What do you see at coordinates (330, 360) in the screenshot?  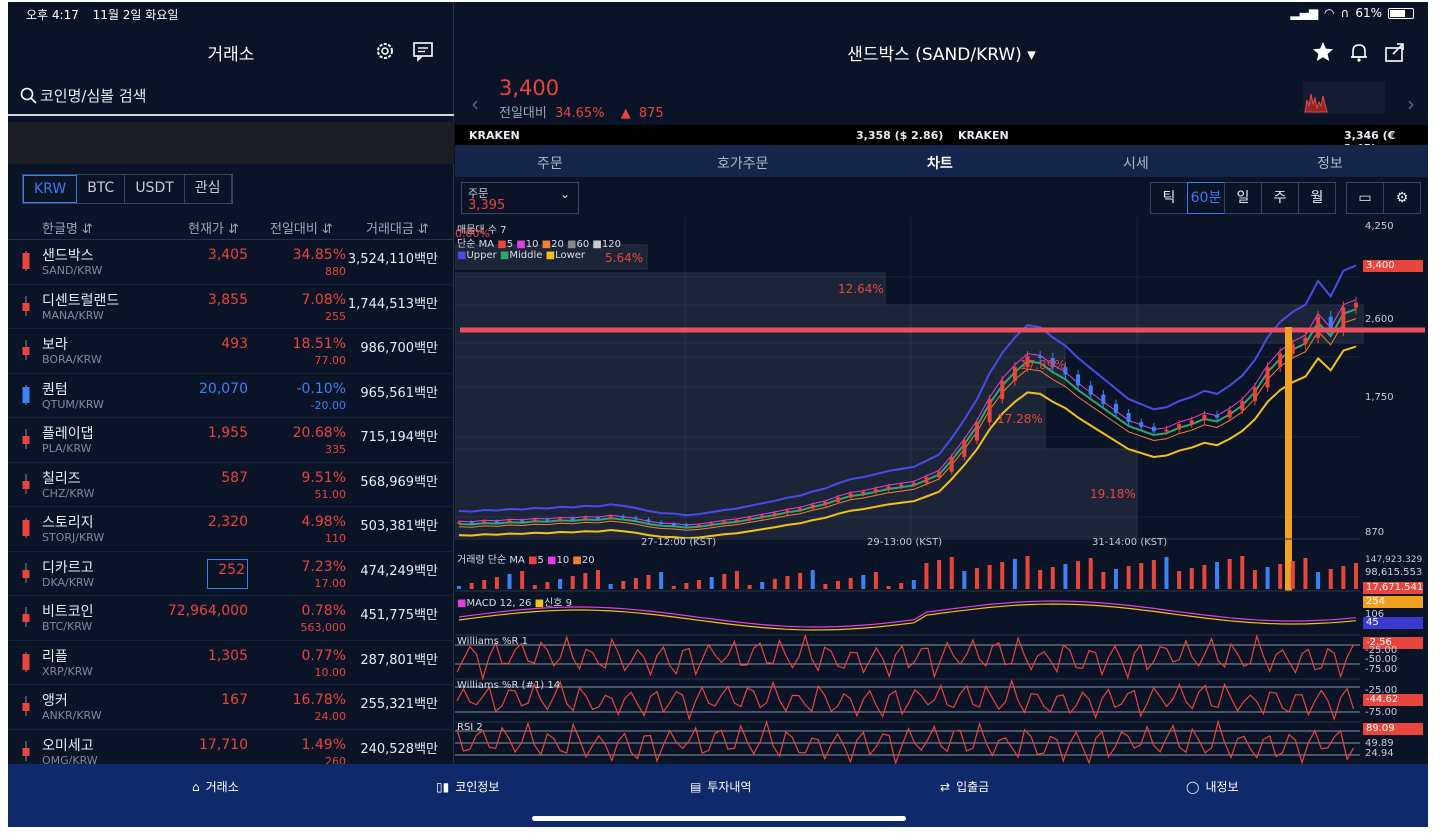 I see `coin-change-amt: 77.00` at bounding box center [330, 360].